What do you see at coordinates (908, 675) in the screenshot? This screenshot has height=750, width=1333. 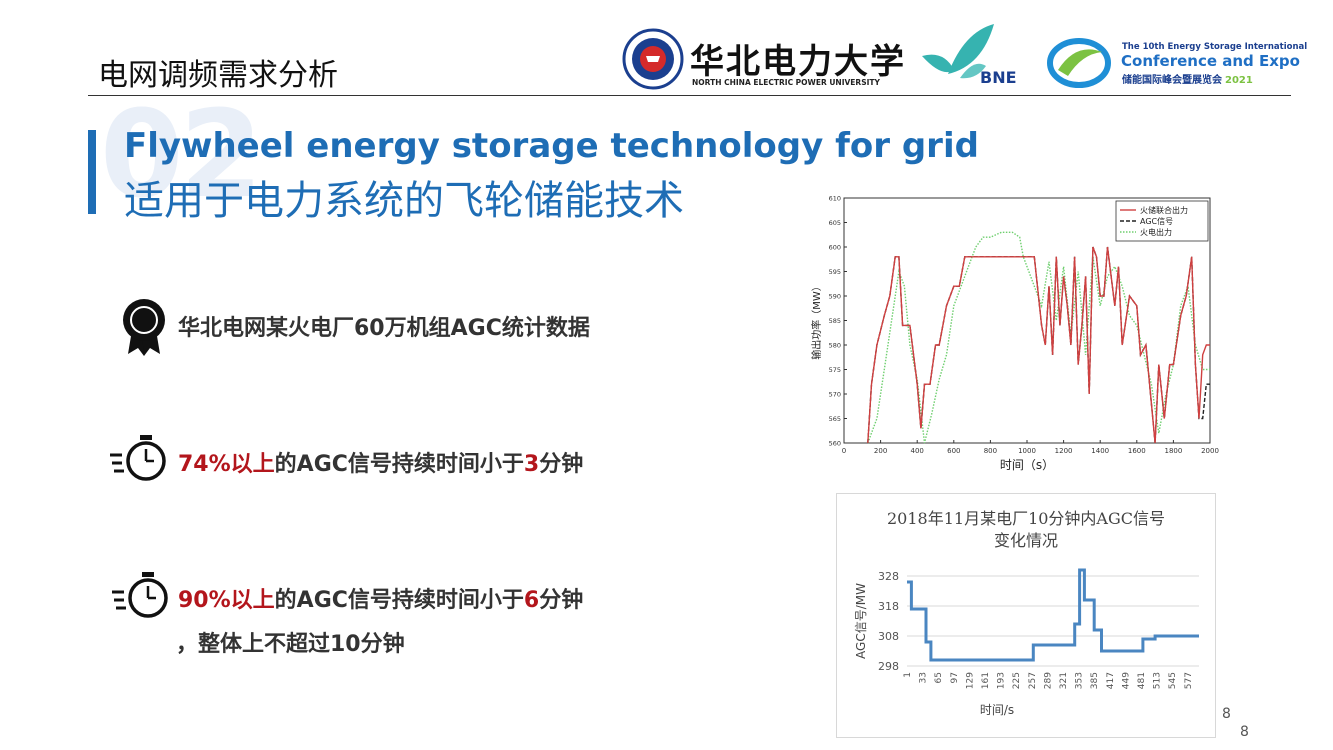 I see `x-tick-label: 1` at bounding box center [908, 675].